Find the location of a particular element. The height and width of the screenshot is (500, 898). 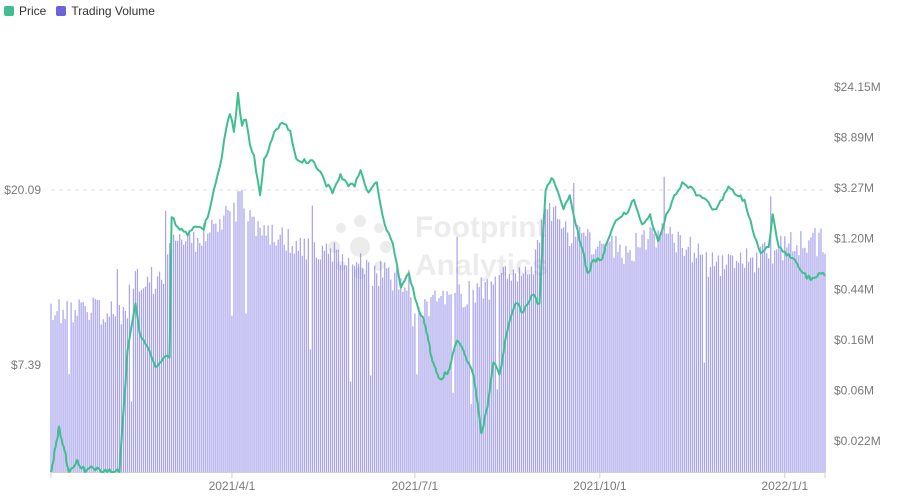

legend-label-price: Price is located at coordinates (33, 11).